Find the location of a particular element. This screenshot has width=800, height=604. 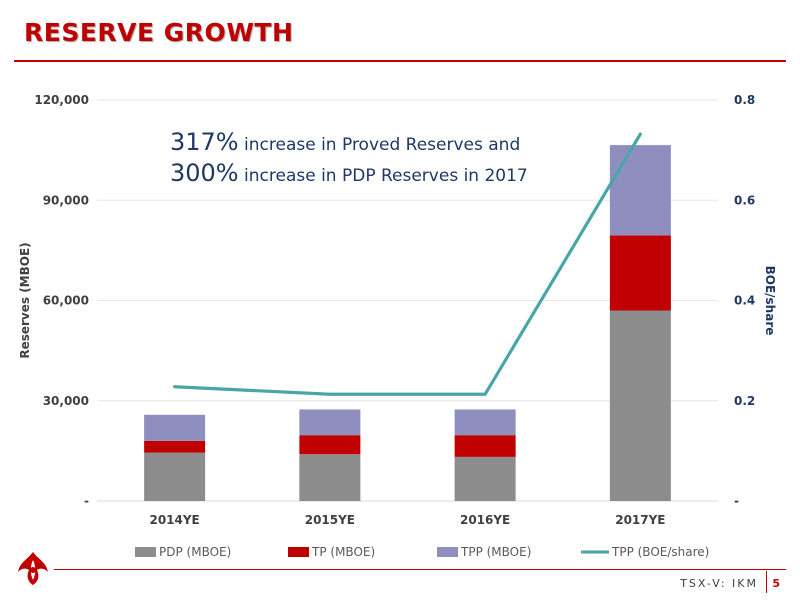

y-tick-label: 120,000 is located at coordinates (61, 100).